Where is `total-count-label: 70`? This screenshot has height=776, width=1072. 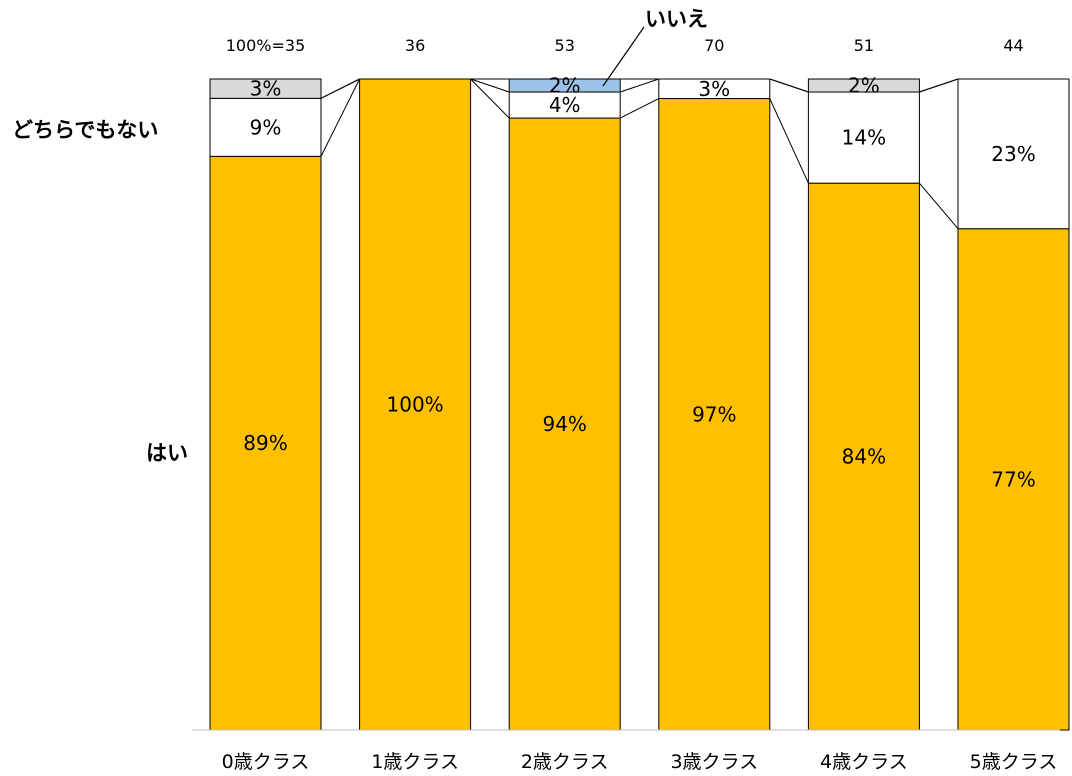 total-count-label: 70 is located at coordinates (714, 45).